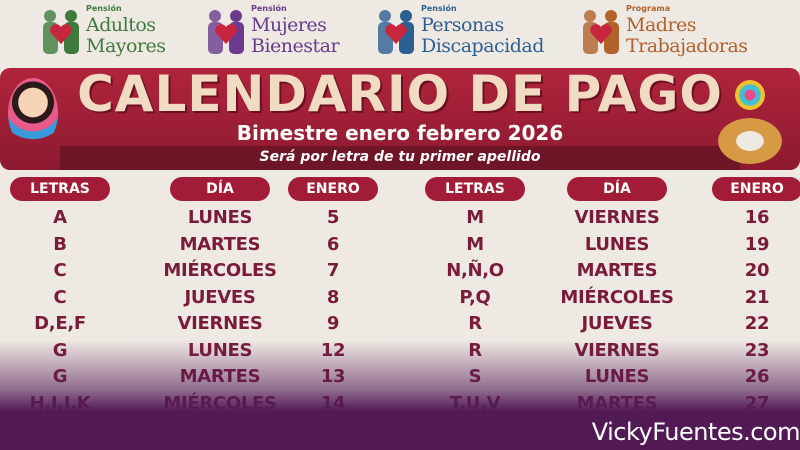 The image size is (800, 450). Describe the element at coordinates (462, 25) in the screenshot. I see `logo-line1: Personas` at that location.